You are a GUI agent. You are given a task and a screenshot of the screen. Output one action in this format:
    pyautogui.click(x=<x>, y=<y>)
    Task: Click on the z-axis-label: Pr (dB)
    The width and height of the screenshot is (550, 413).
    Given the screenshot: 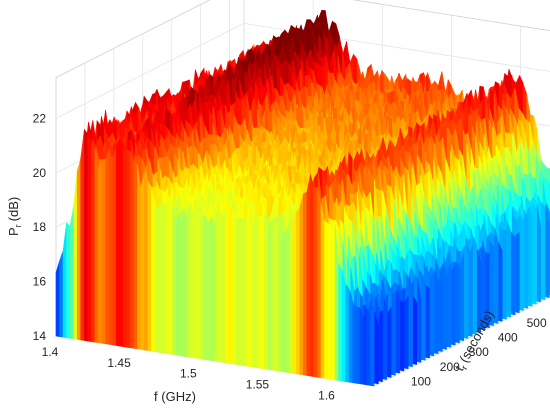 What is the action you would take?
    pyautogui.click(x=14, y=216)
    